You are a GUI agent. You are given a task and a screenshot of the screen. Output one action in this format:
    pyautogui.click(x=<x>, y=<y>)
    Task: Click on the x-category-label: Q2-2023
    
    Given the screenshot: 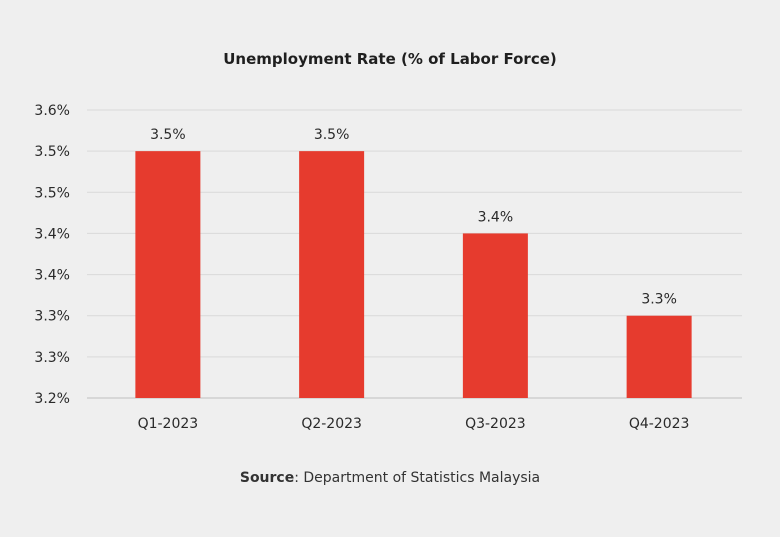 What is the action you would take?
    pyautogui.click(x=331, y=424)
    